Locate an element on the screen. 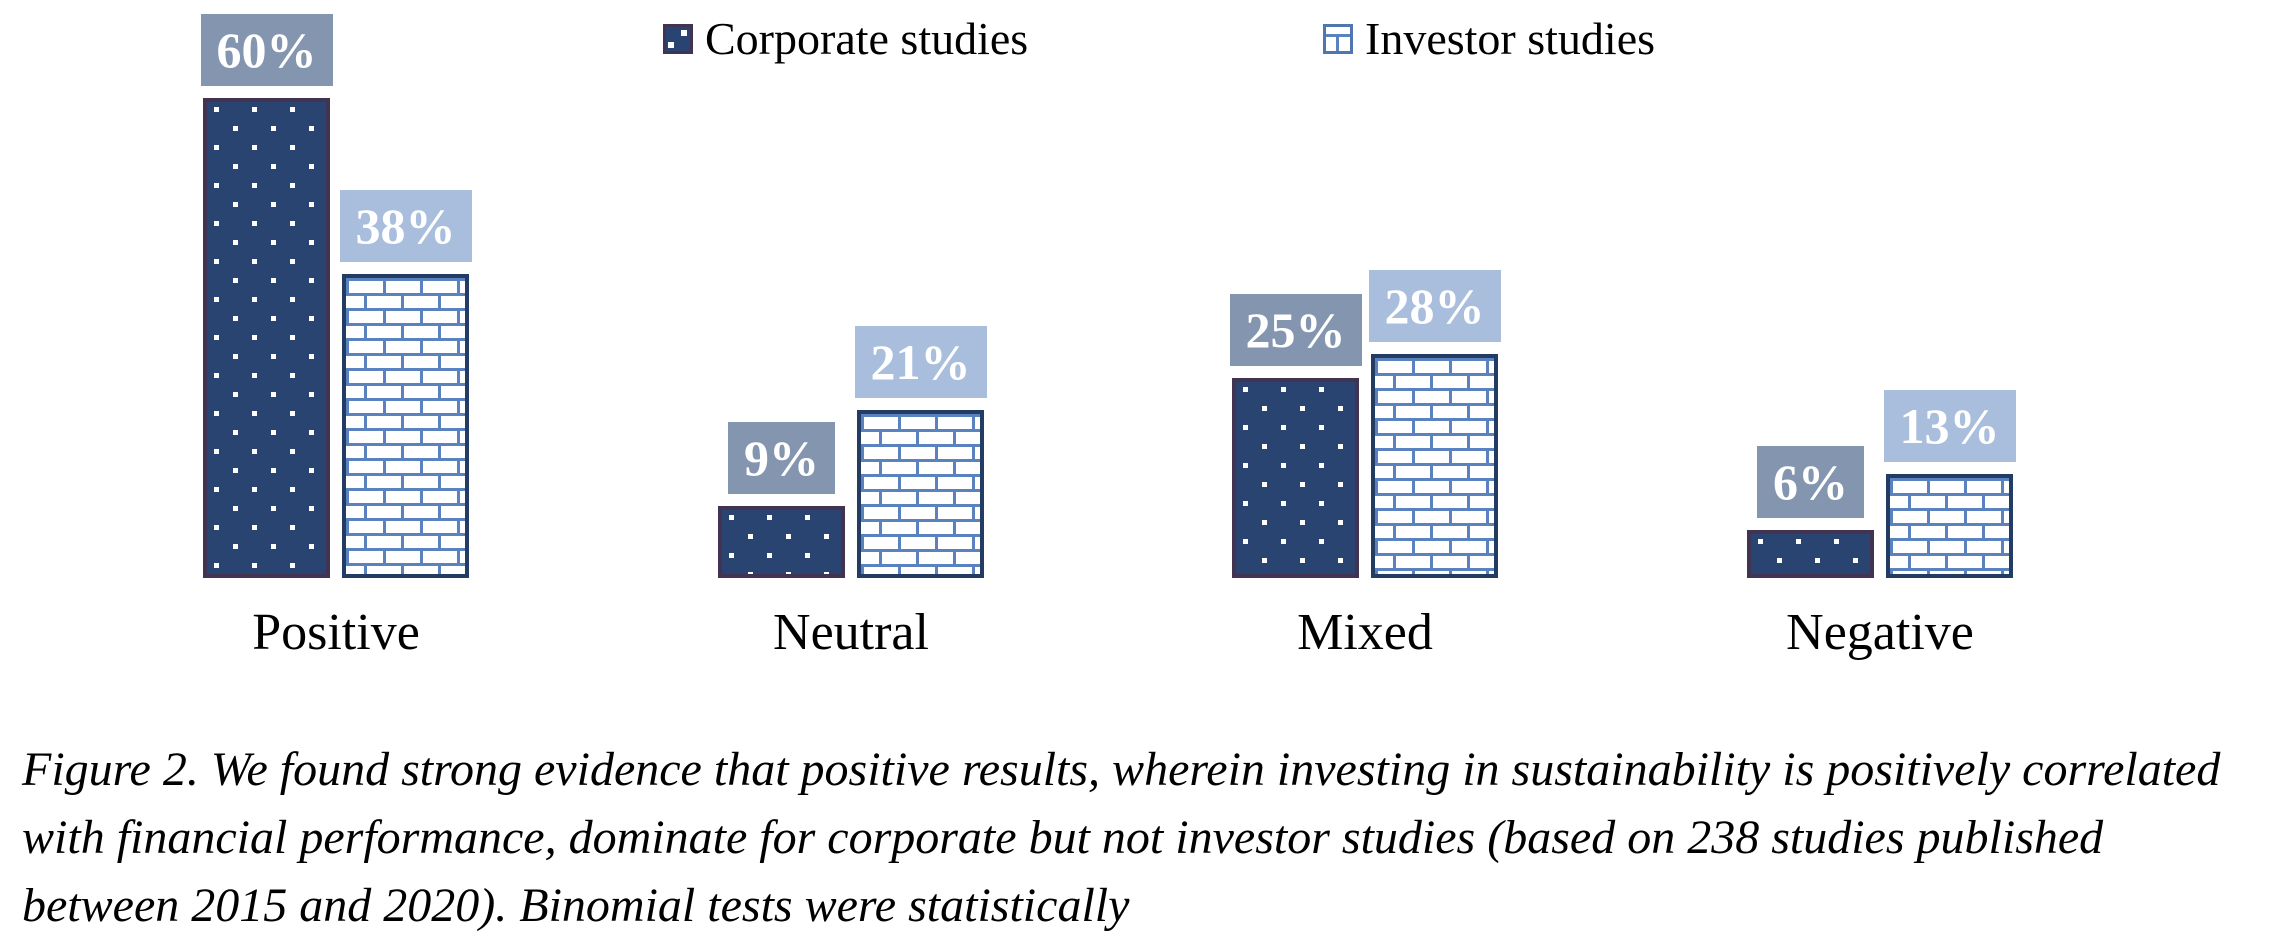 This screenshot has width=2282, height=942. category-label-negative: Negative is located at coordinates (1880, 632).